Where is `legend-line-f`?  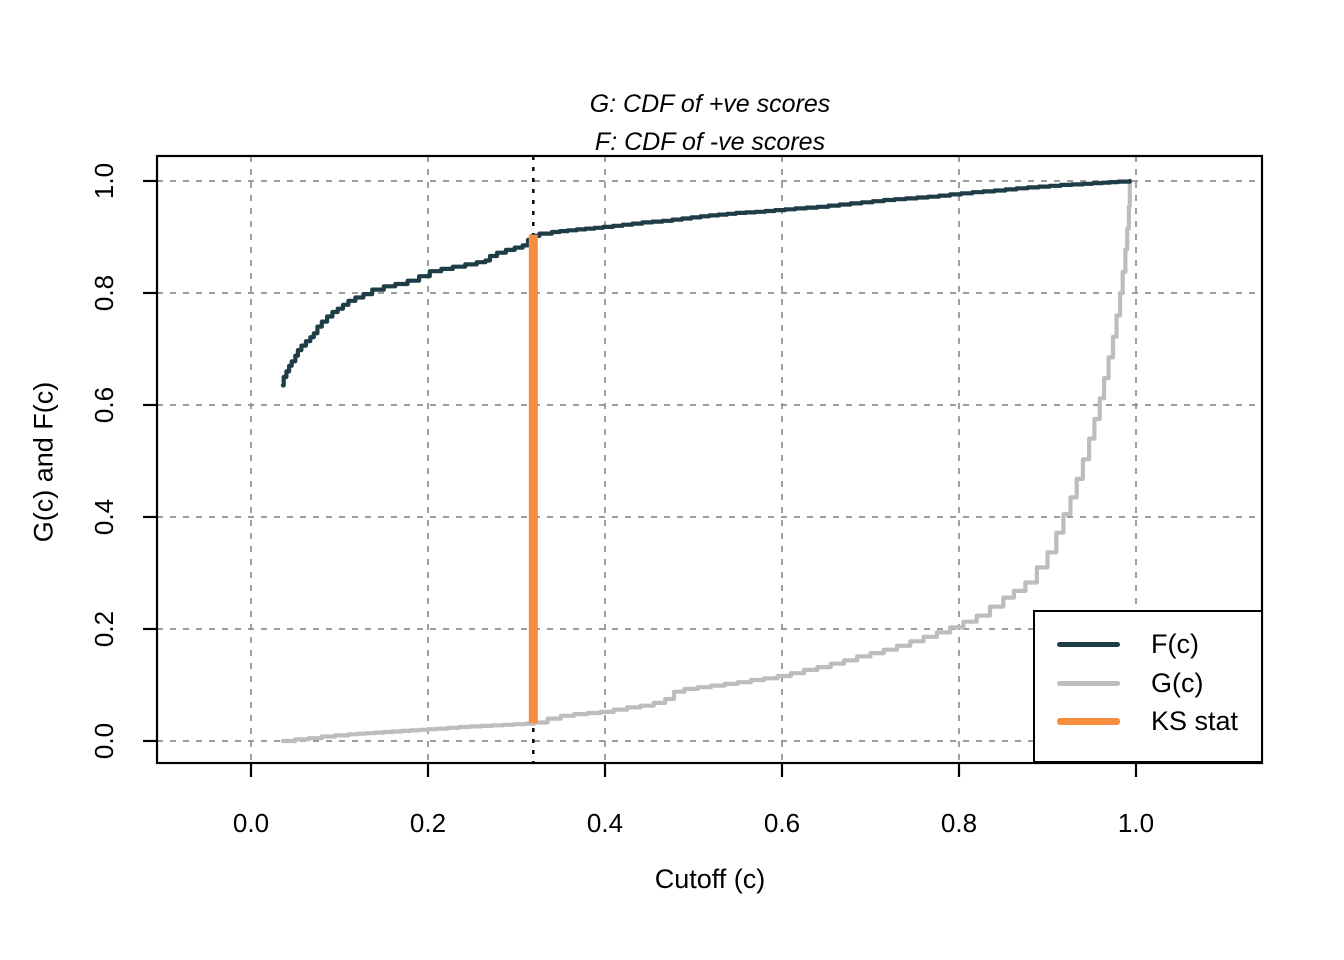 legend-line-f is located at coordinates (1088, 644).